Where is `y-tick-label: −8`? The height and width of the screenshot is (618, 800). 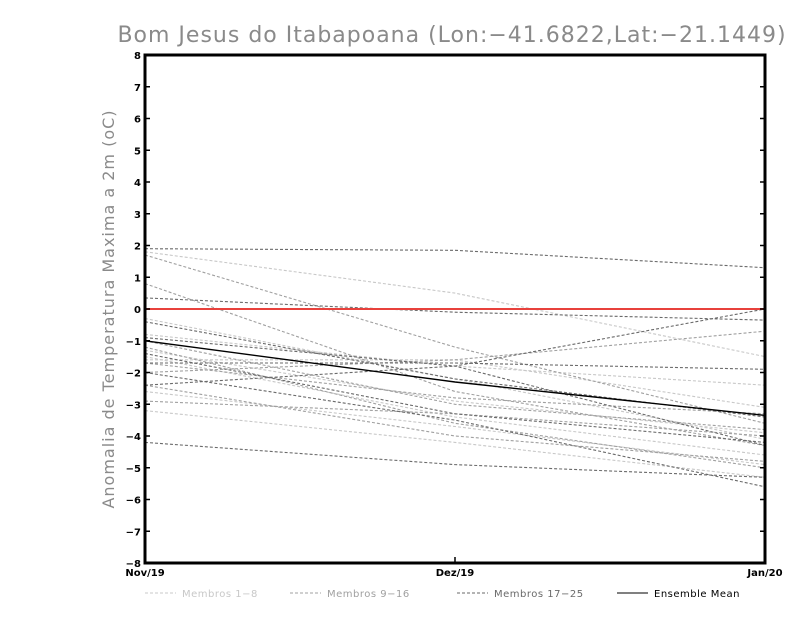 y-tick-label: −8 is located at coordinates (133, 564).